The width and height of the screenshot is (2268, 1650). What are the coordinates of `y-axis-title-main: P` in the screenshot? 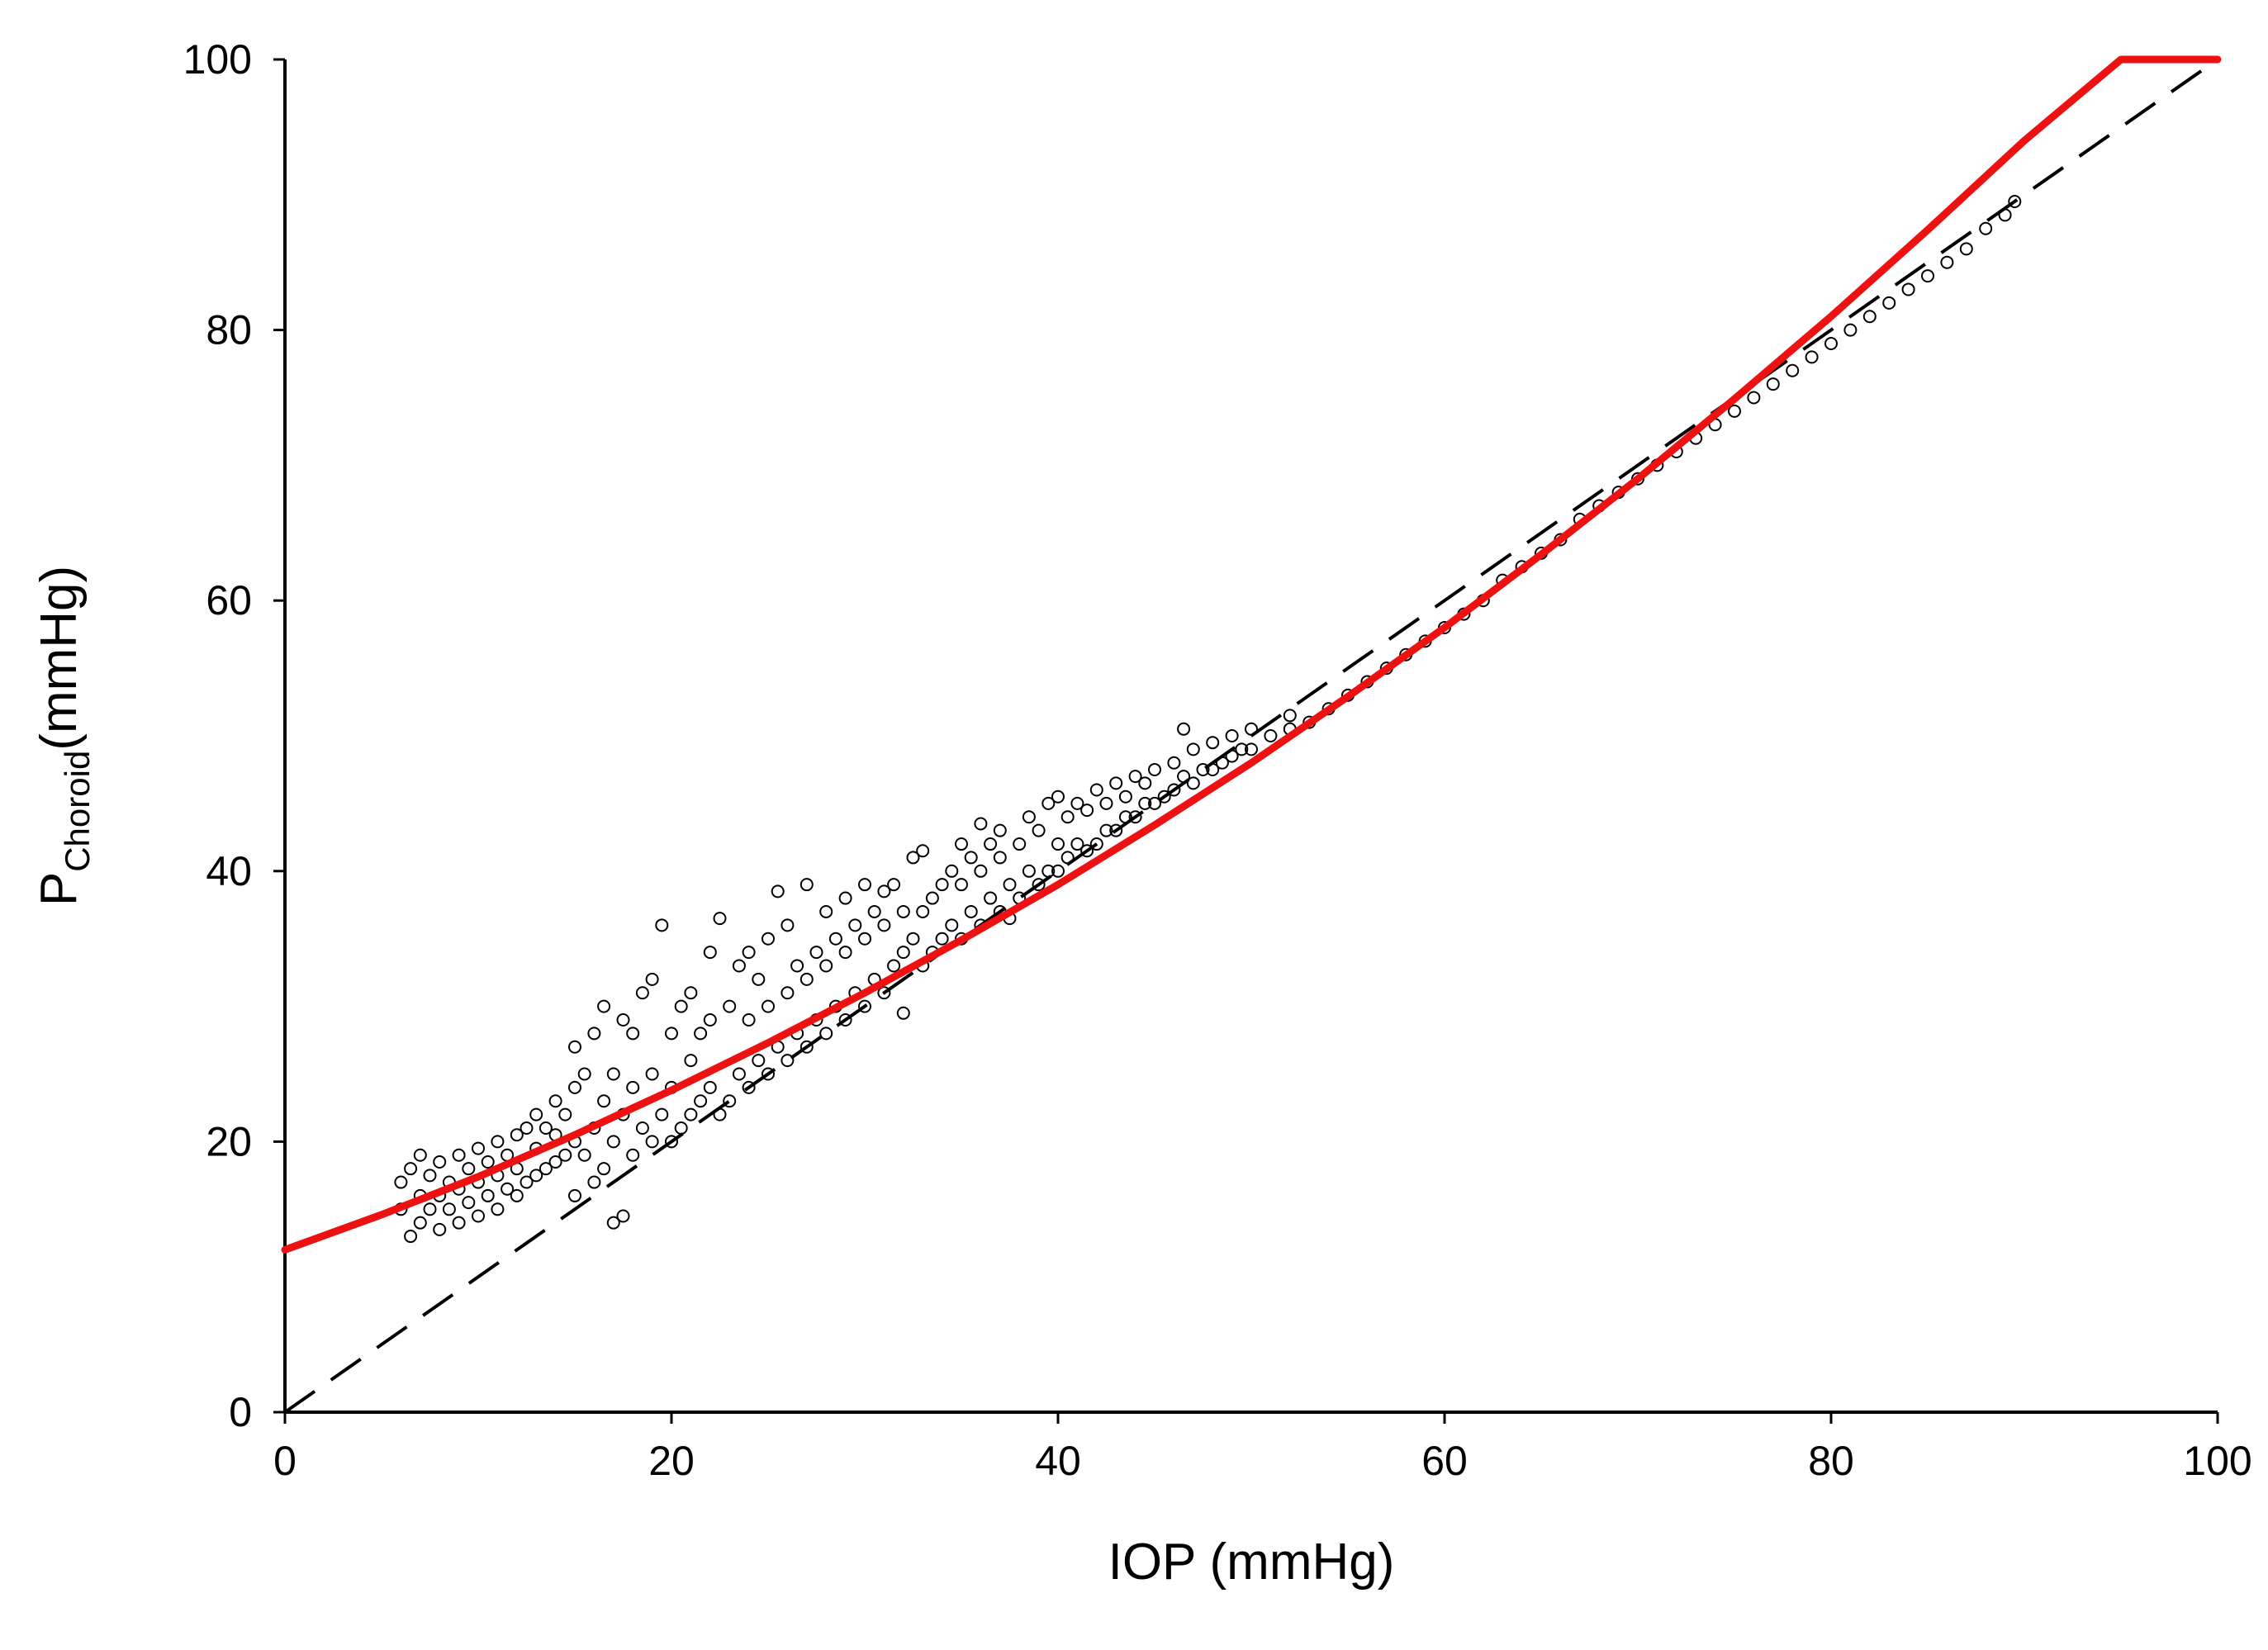 It's located at (59, 889).